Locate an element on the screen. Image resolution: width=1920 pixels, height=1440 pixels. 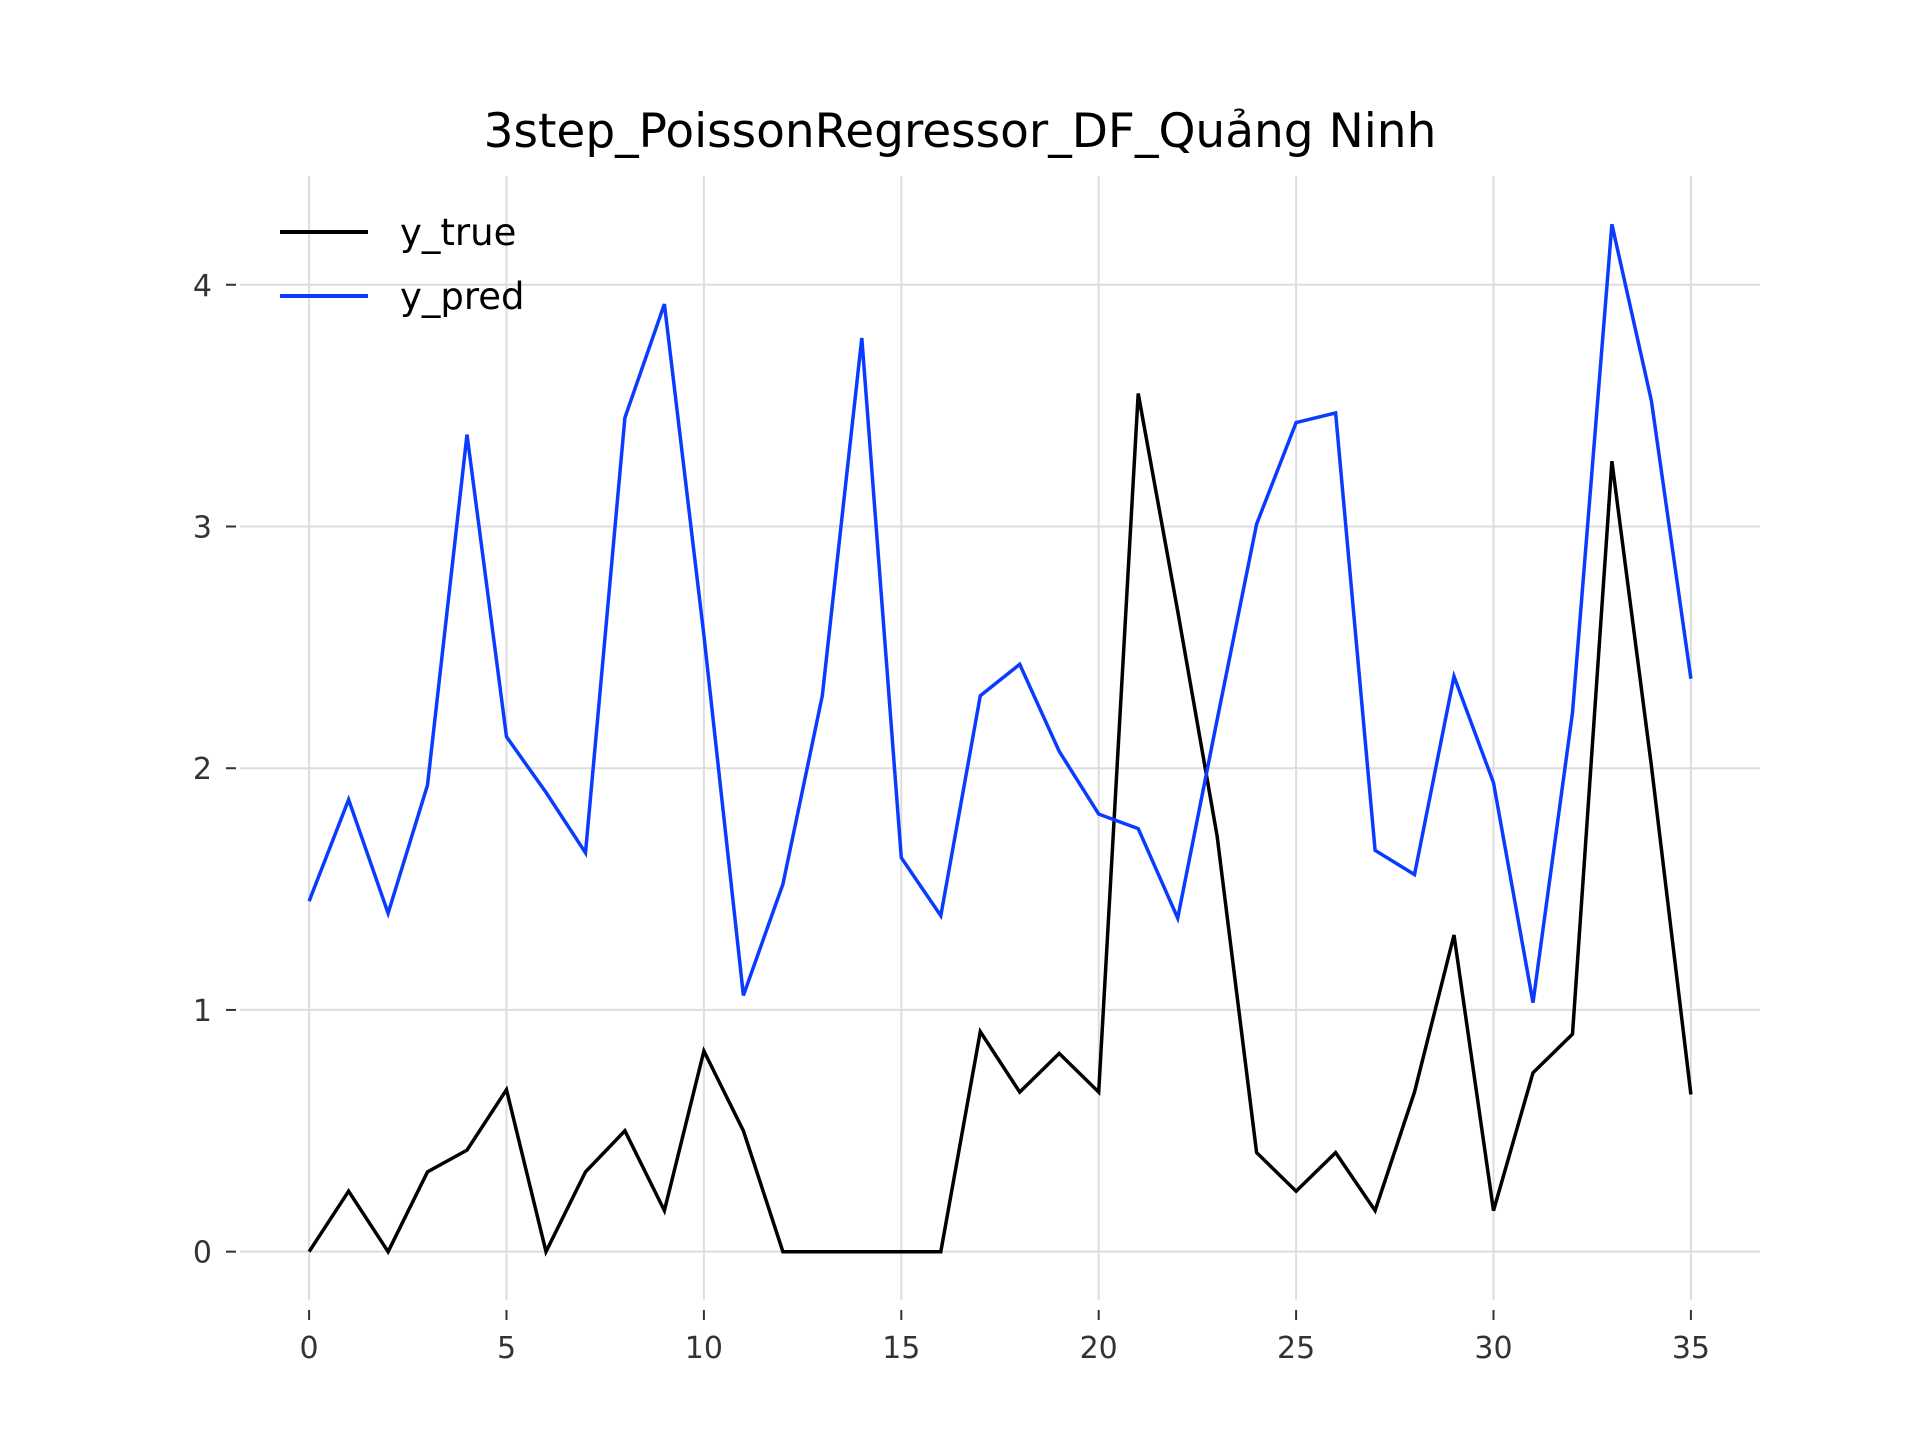
legend-label-y_pred: y_pred is located at coordinates (462, 296).